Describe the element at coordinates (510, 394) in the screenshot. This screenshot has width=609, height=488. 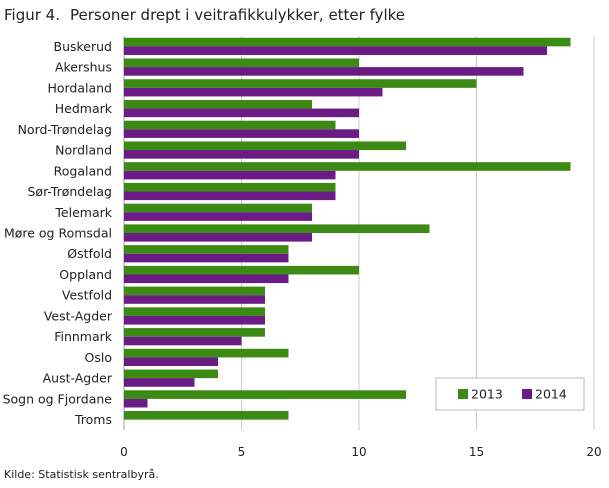
I see `legend: 2013 2014` at that location.